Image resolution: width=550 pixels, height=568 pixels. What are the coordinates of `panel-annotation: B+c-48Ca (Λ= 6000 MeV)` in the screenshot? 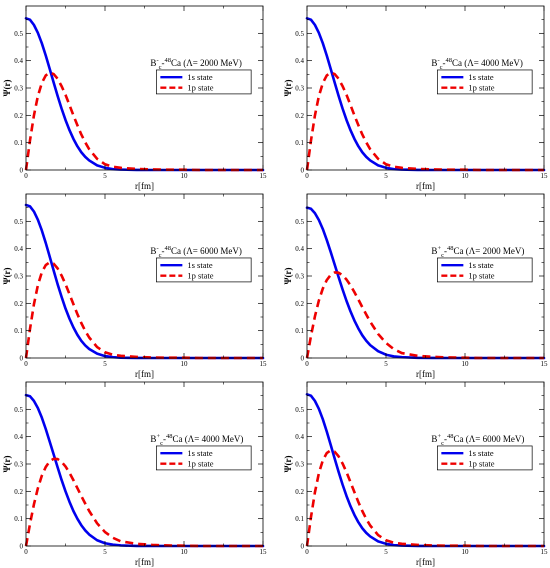 It's located at (477, 440).